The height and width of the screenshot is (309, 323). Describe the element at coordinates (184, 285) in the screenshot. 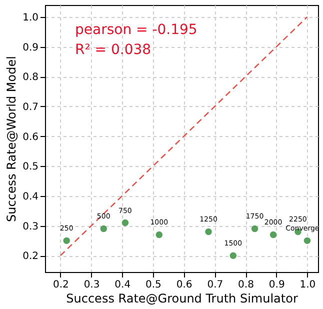

I see `x-tick-label: 0.6` at that location.